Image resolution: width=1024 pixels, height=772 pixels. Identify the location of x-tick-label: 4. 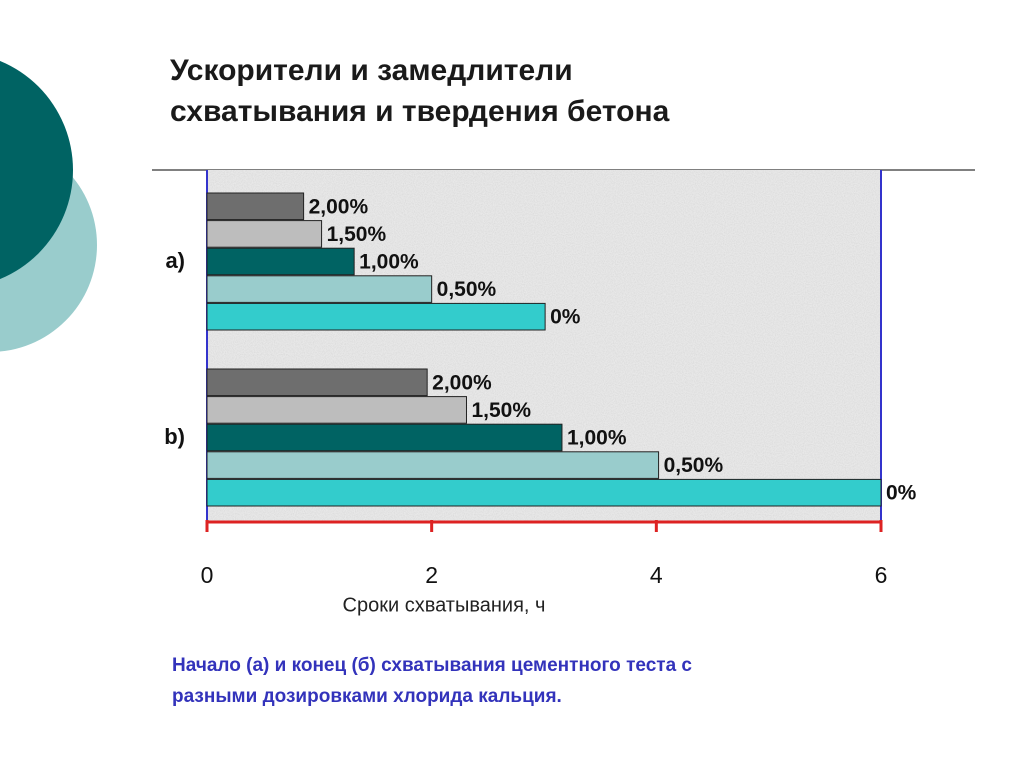
(656, 575).